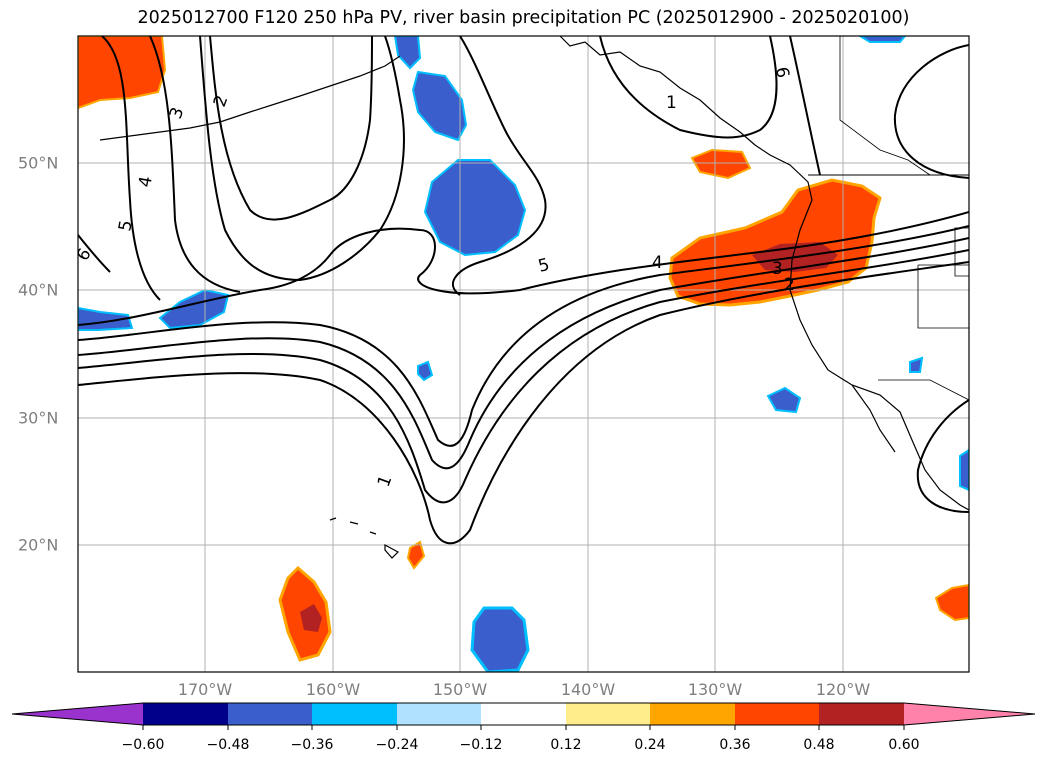  I want to click on alaska-coast, so click(686, 118).